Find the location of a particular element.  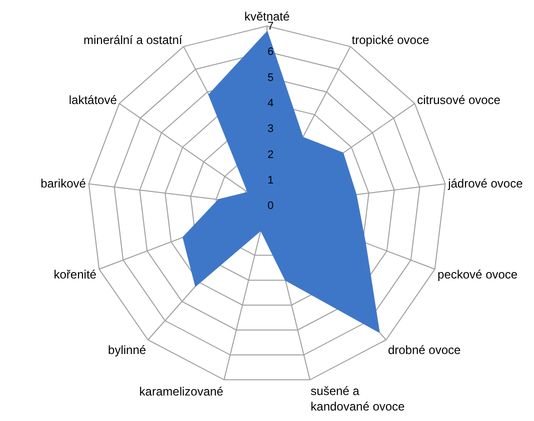

spoke-label: tropické ovoce is located at coordinates (391, 39).